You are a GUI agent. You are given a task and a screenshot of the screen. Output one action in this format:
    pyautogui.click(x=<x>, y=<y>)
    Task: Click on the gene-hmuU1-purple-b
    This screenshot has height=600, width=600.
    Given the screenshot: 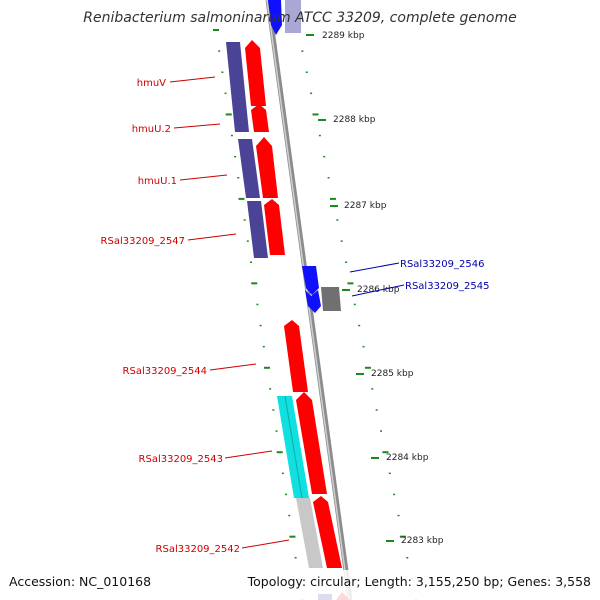 What is the action you would take?
    pyautogui.click(x=257, y=229)
    